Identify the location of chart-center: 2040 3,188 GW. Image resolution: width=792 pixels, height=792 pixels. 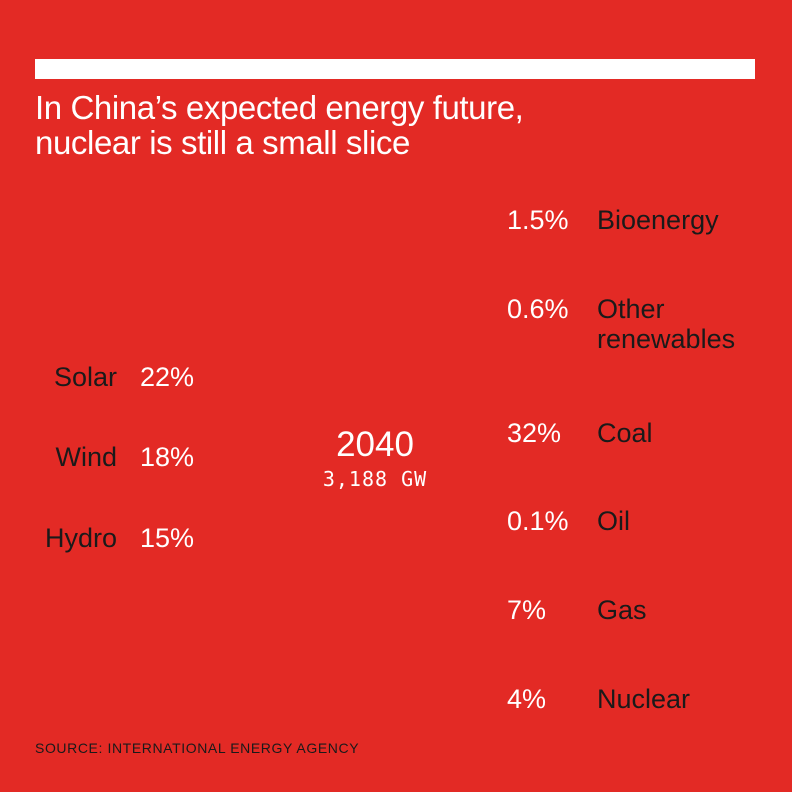
(375, 459).